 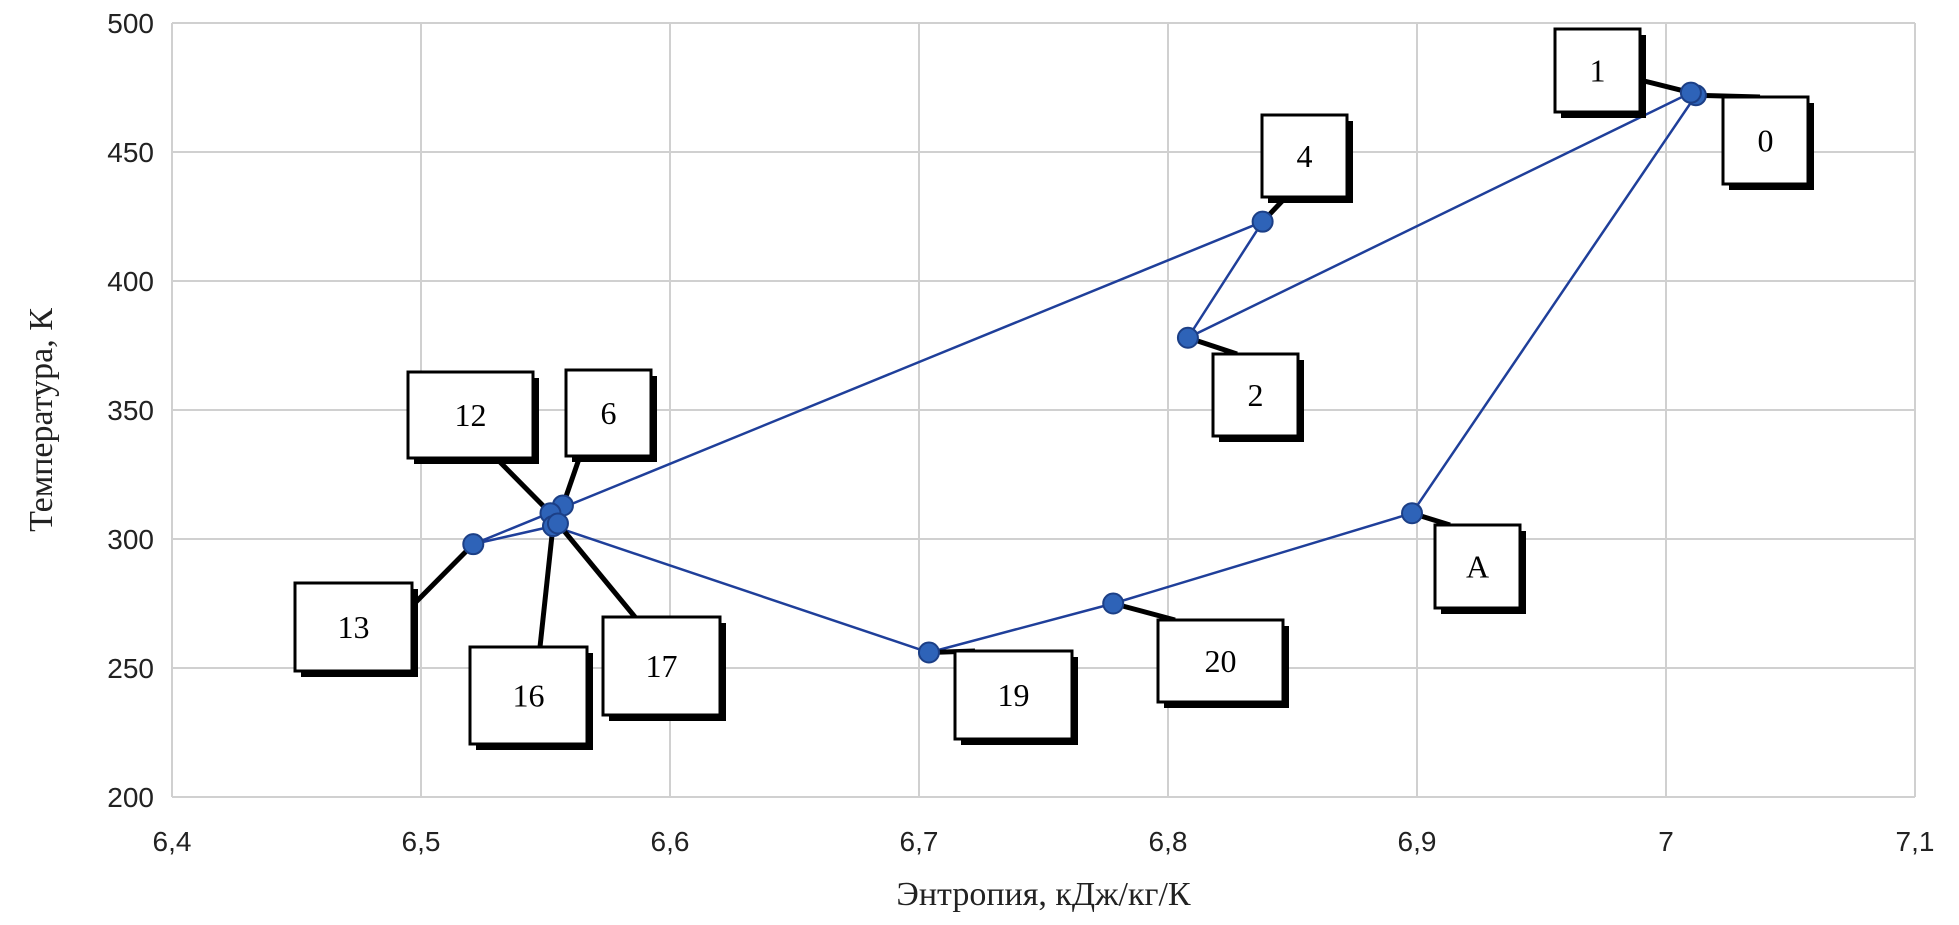 I want to click on x-tick-label: 6,6, so click(x=670, y=841).